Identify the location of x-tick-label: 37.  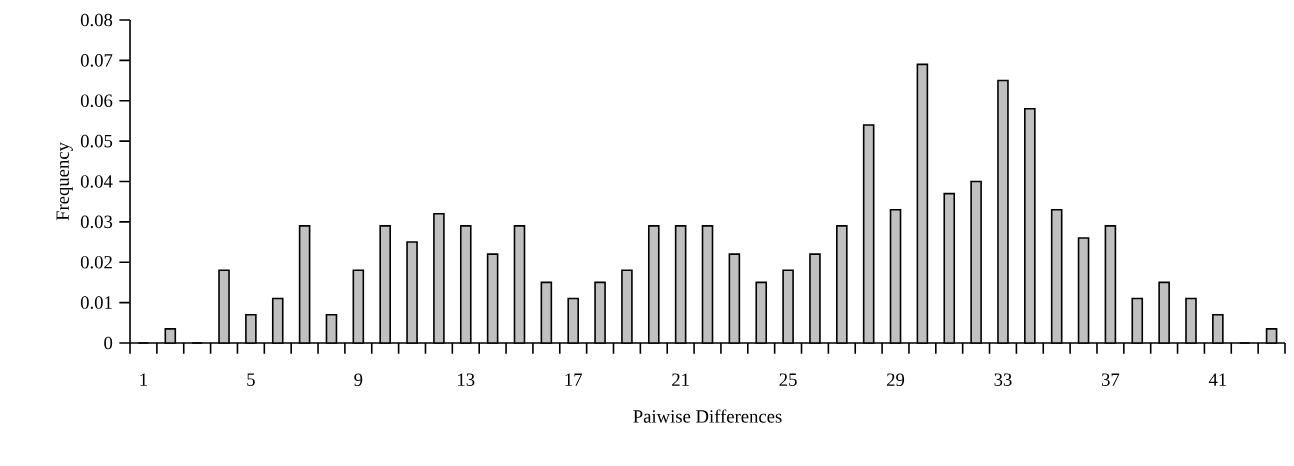
(1110, 380).